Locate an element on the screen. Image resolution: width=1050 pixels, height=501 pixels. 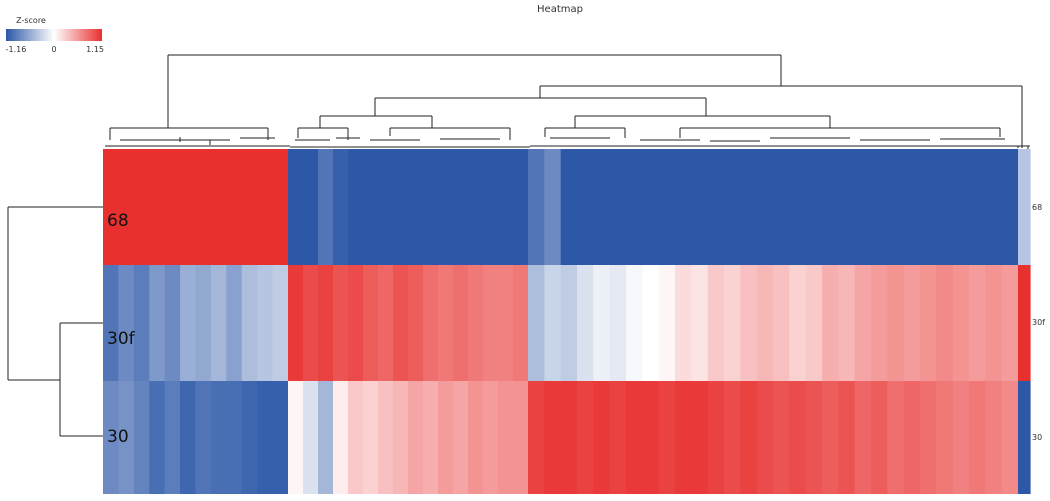
color-legend: Z-score -1.16 0 1.15 is located at coordinates (55, 35).